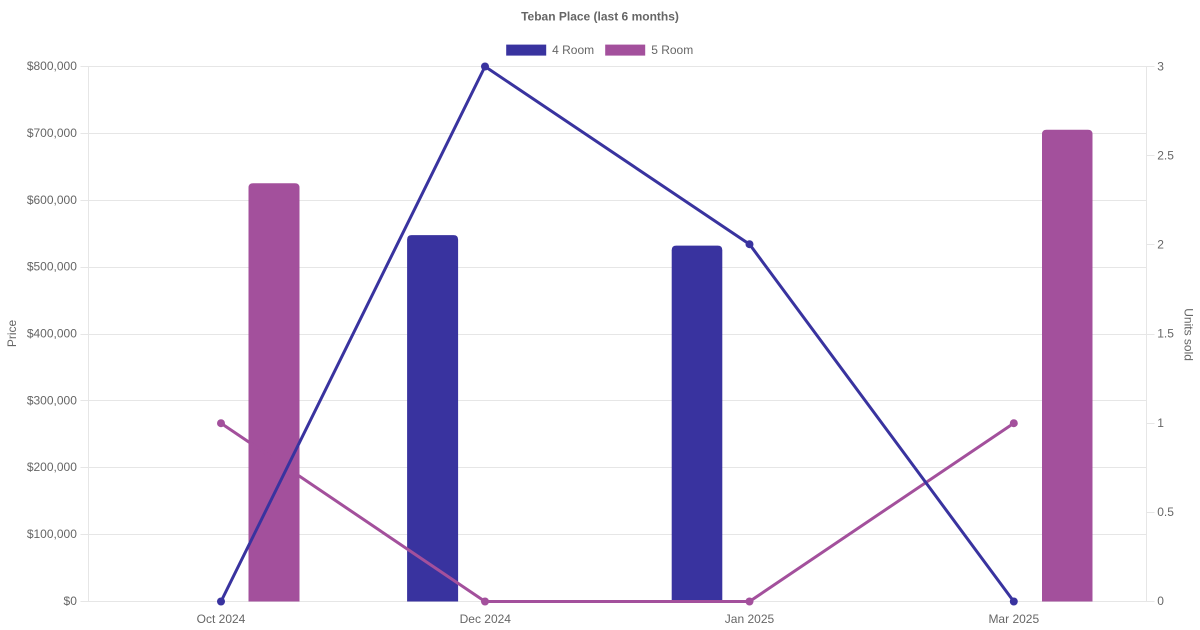 The height and width of the screenshot is (630, 1200). What do you see at coordinates (52, 133) in the screenshot?
I see `svg-text: $700,000` at bounding box center [52, 133].